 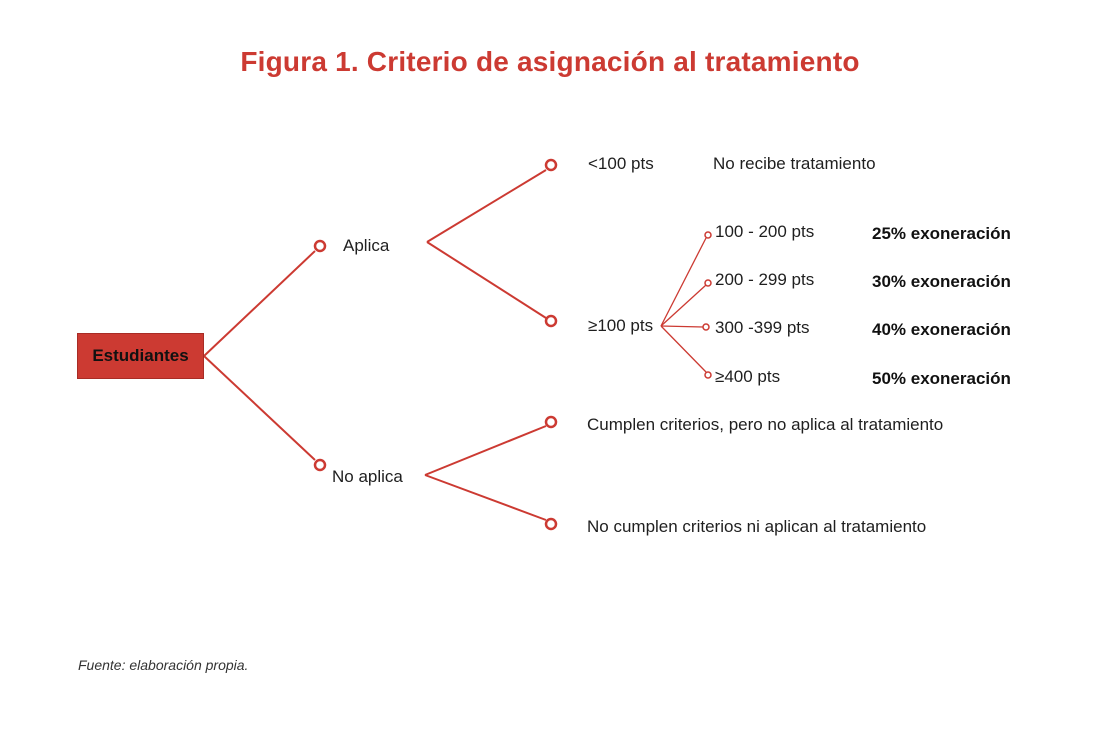 I want to click on tier-1-range: 100 - 200 pts, so click(x=765, y=231).